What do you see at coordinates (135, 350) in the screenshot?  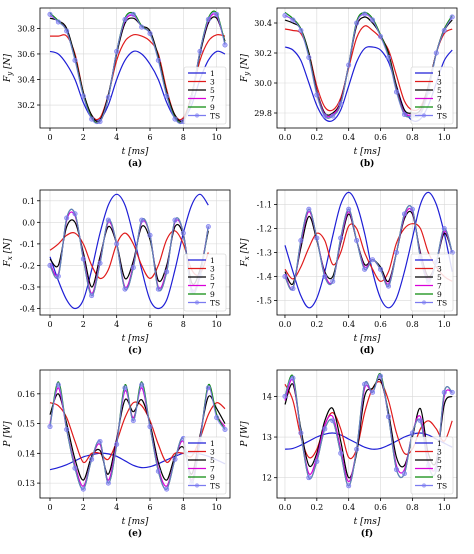 I see `panel-caption: (c)` at bounding box center [135, 350].